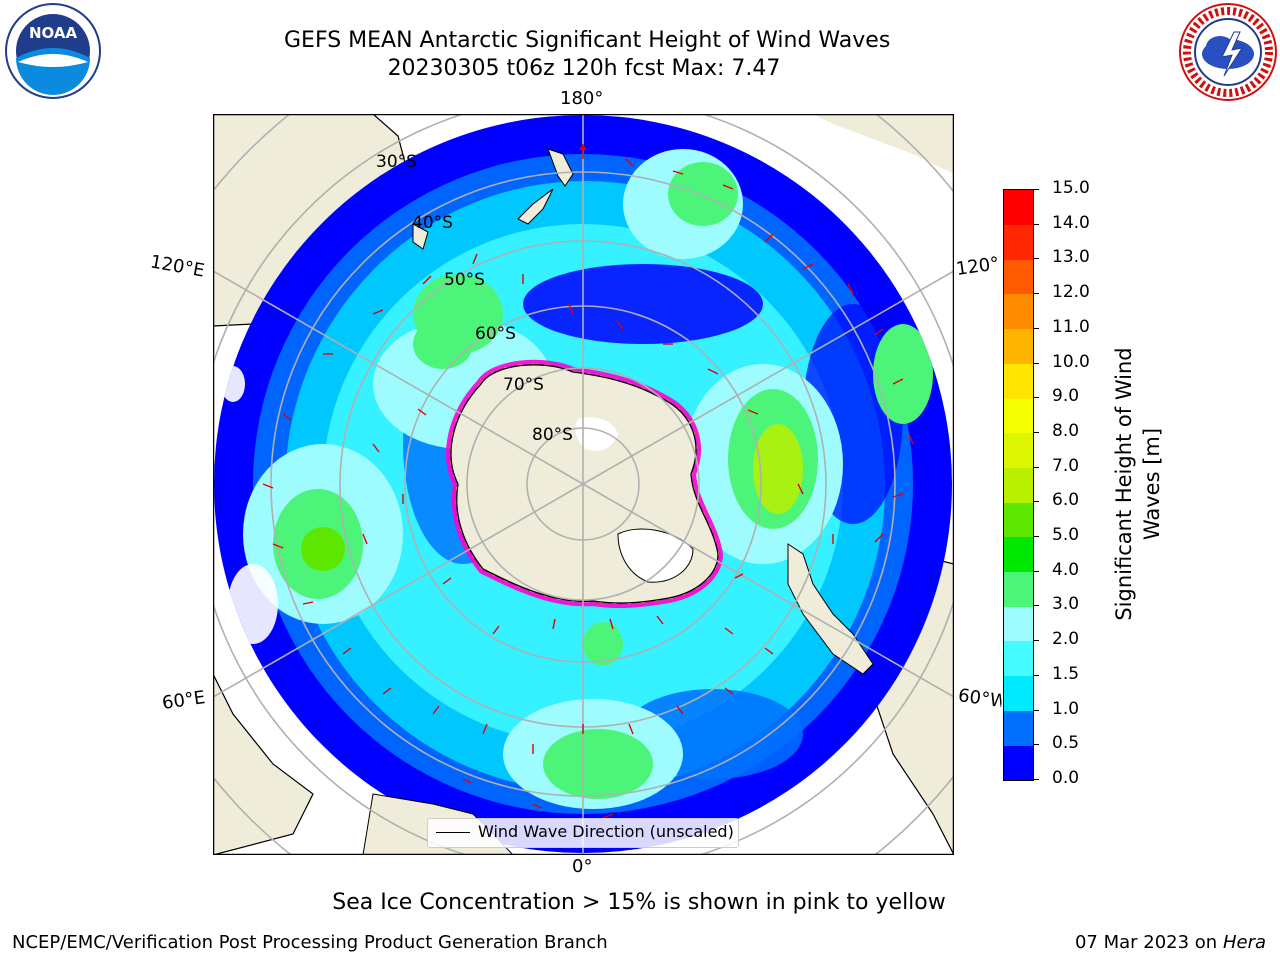 This screenshot has width=1280, height=960. What do you see at coordinates (1228, 52) in the screenshot?
I see `nws-logo` at bounding box center [1228, 52].